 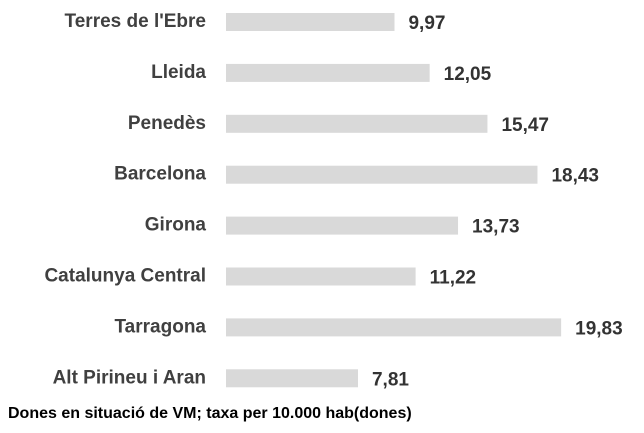 What do you see at coordinates (468, 74) in the screenshot?
I see `value-label: 12,05` at bounding box center [468, 74].